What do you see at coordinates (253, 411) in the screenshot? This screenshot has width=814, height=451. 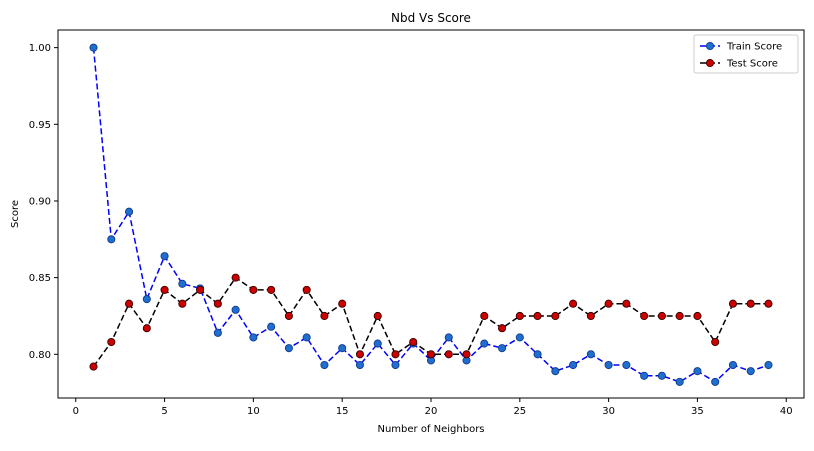 I see `x-tick-label: 10` at bounding box center [253, 411].